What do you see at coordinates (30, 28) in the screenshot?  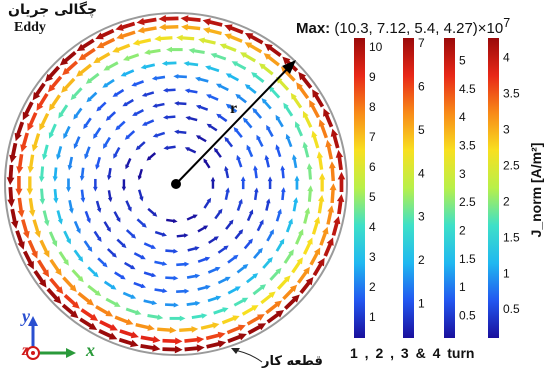 I see `title-english: Eddy` at bounding box center [30, 28].